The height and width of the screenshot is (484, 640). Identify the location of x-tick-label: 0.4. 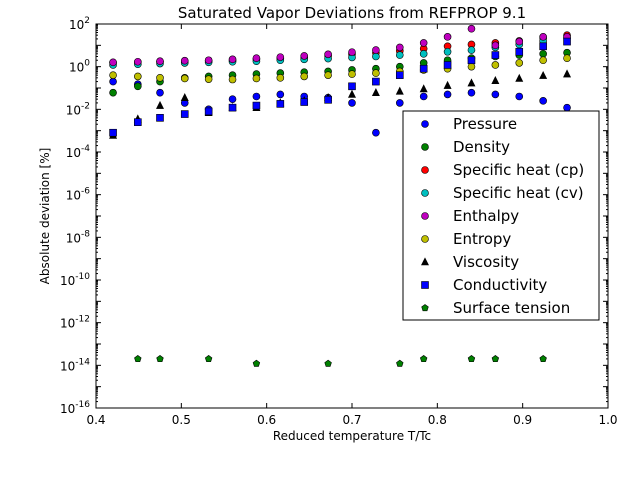
(95, 420).